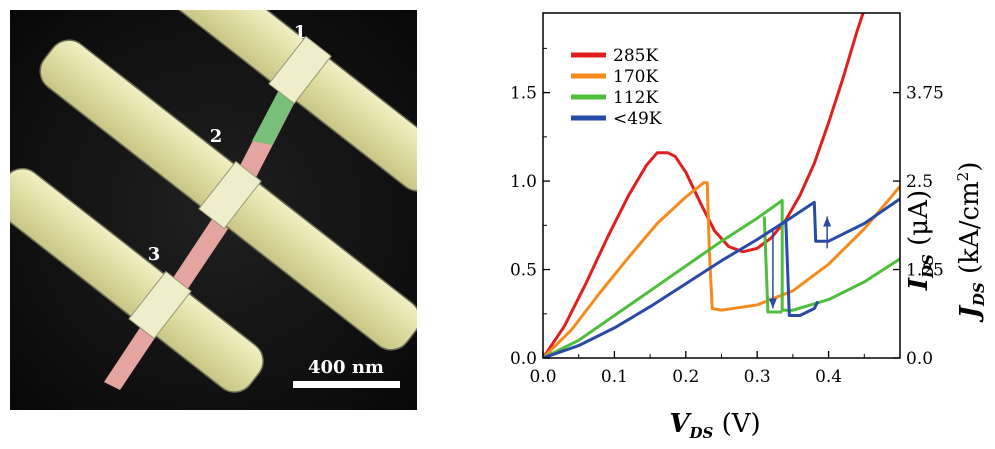  I want to click on y-tick-label: 0.0, so click(523, 359).